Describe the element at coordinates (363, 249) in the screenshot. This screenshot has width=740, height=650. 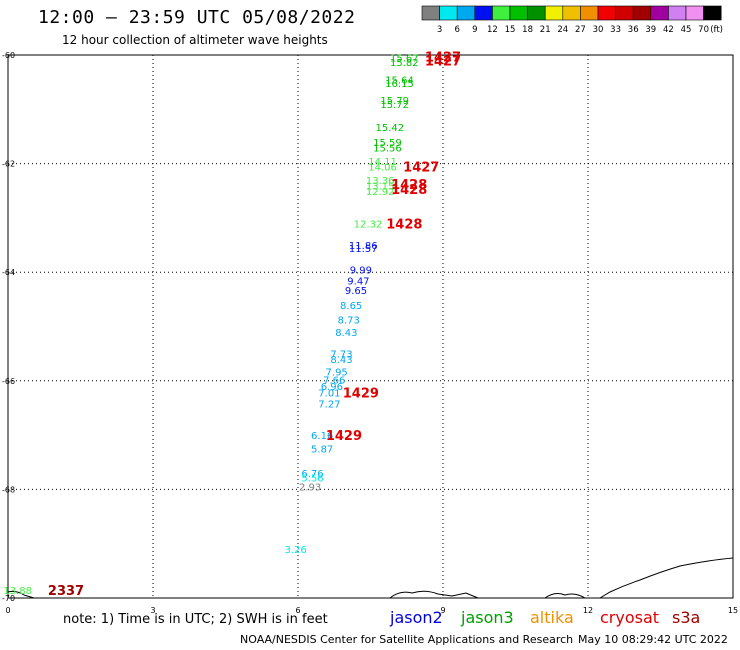
I see `wave-height-label: 11.57` at that location.